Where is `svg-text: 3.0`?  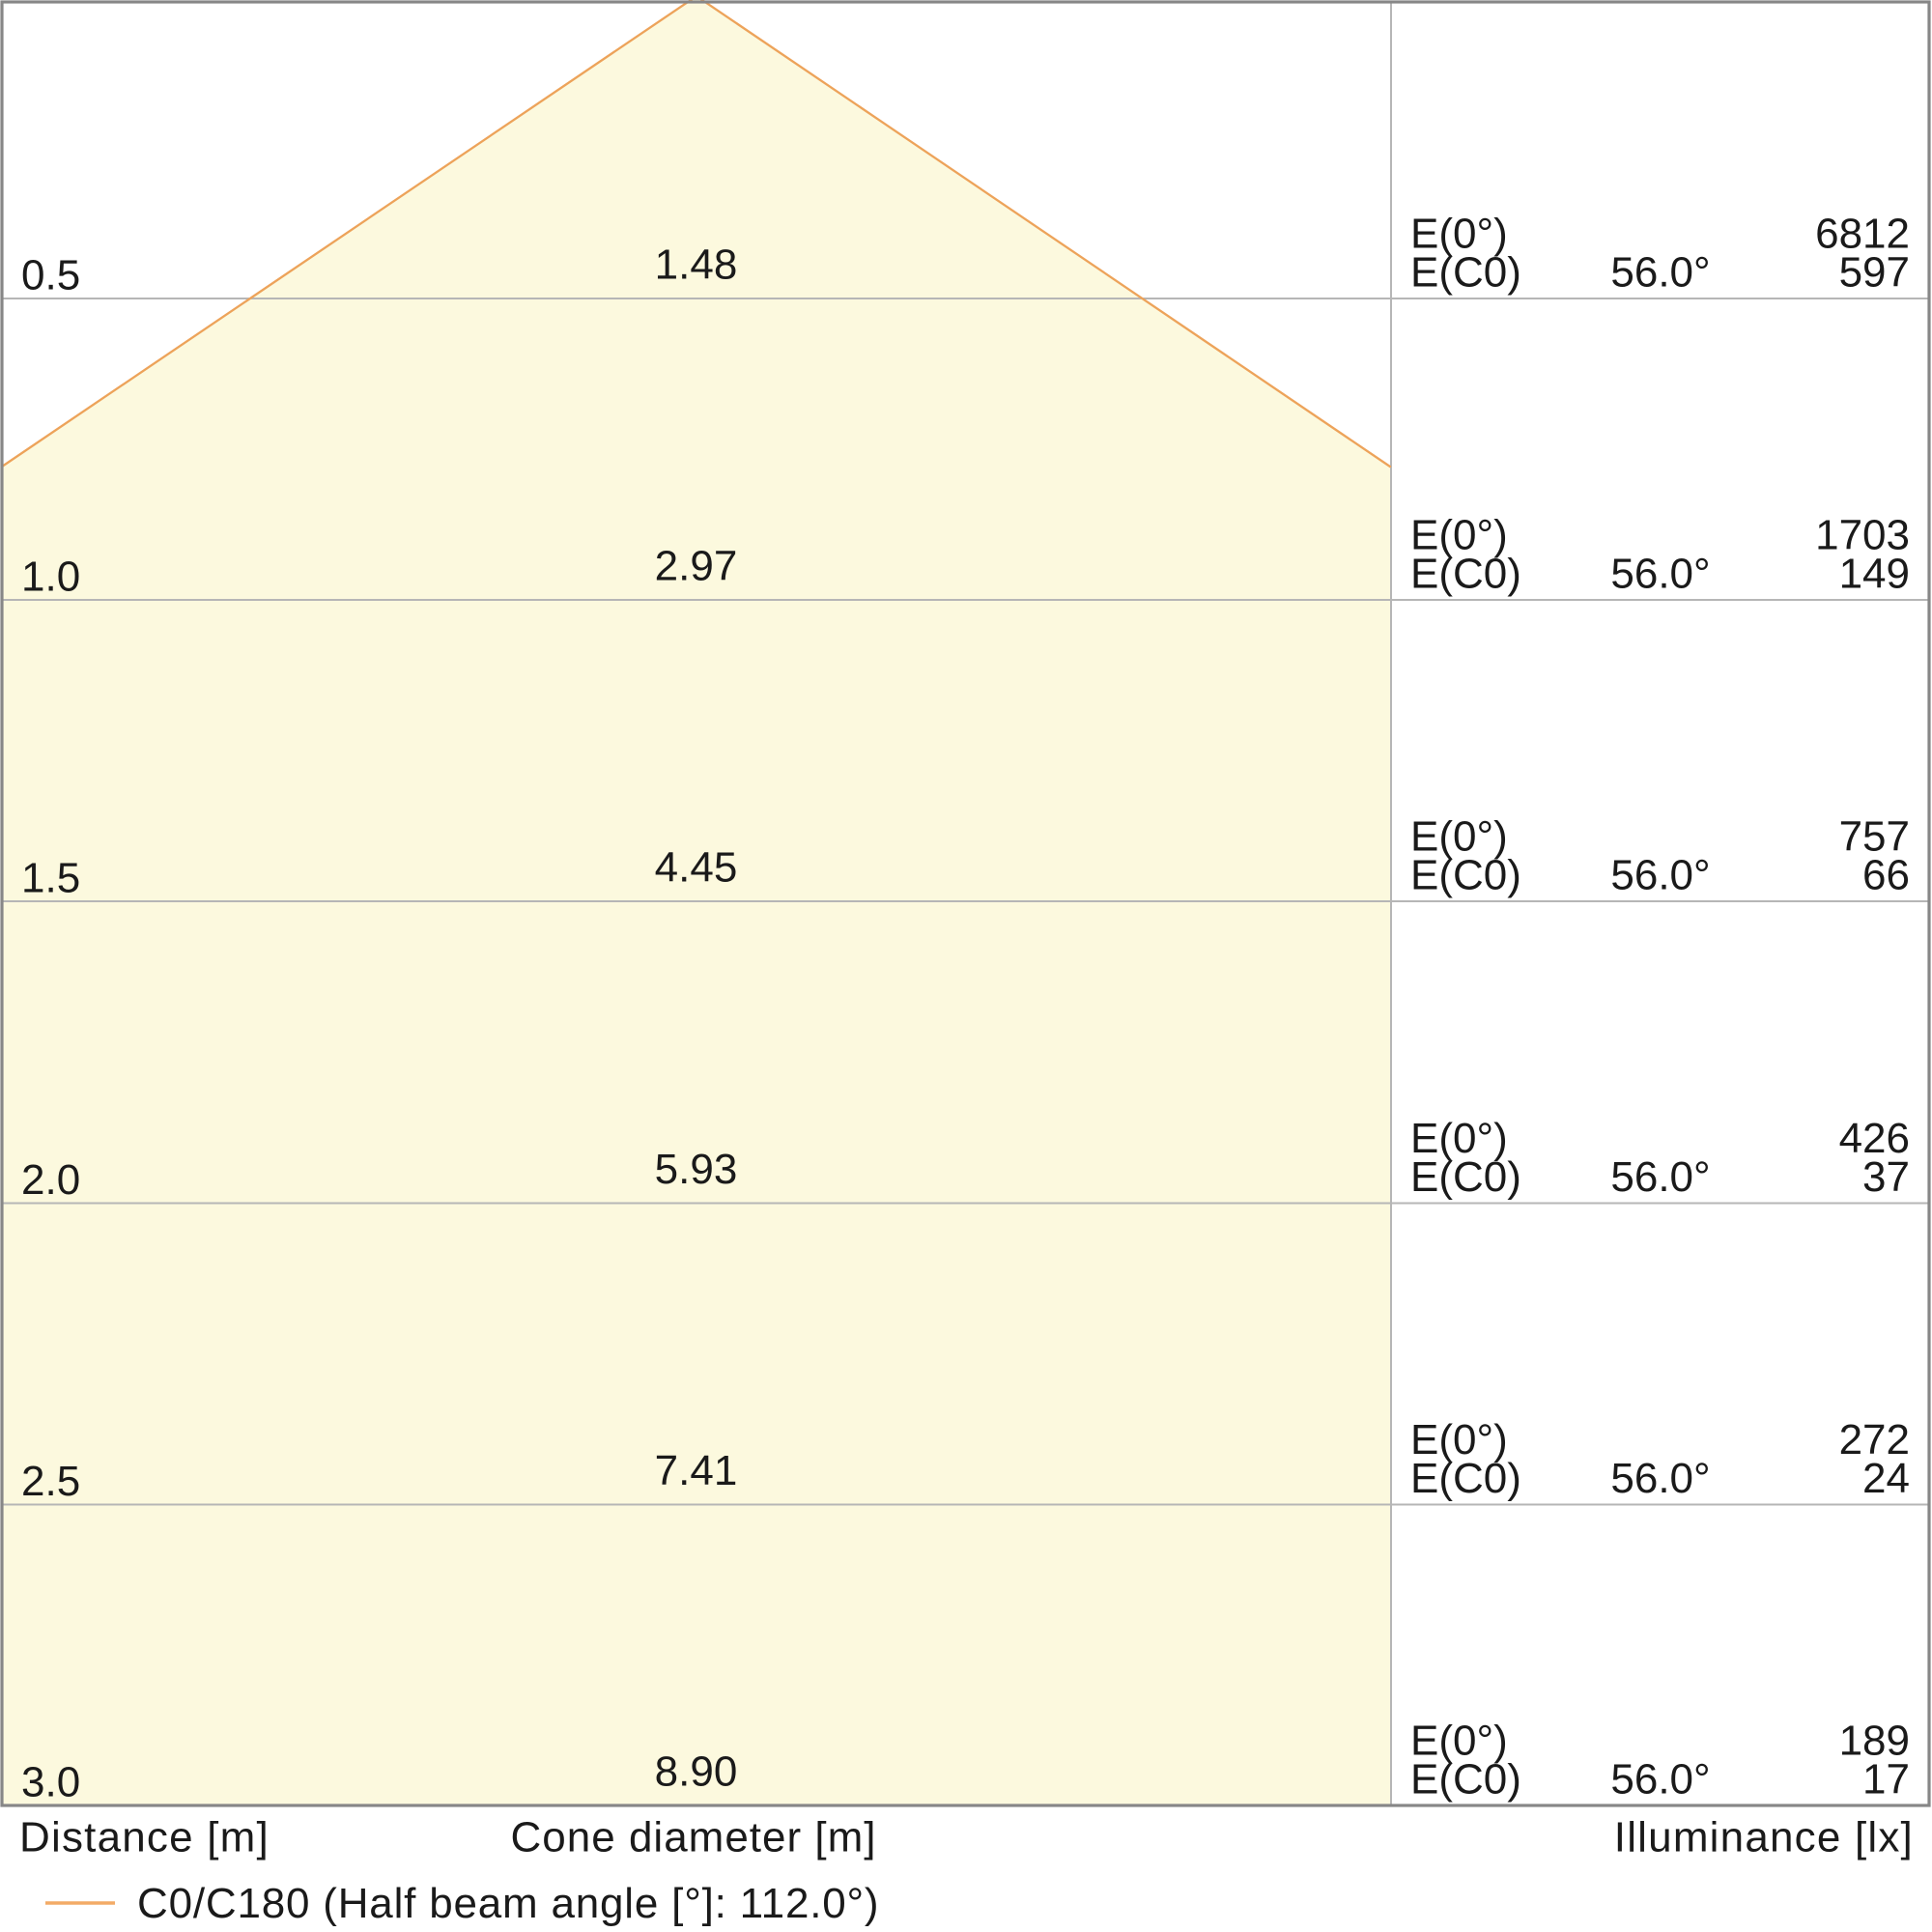 svg-text: 3.0 is located at coordinates (50, 1782).